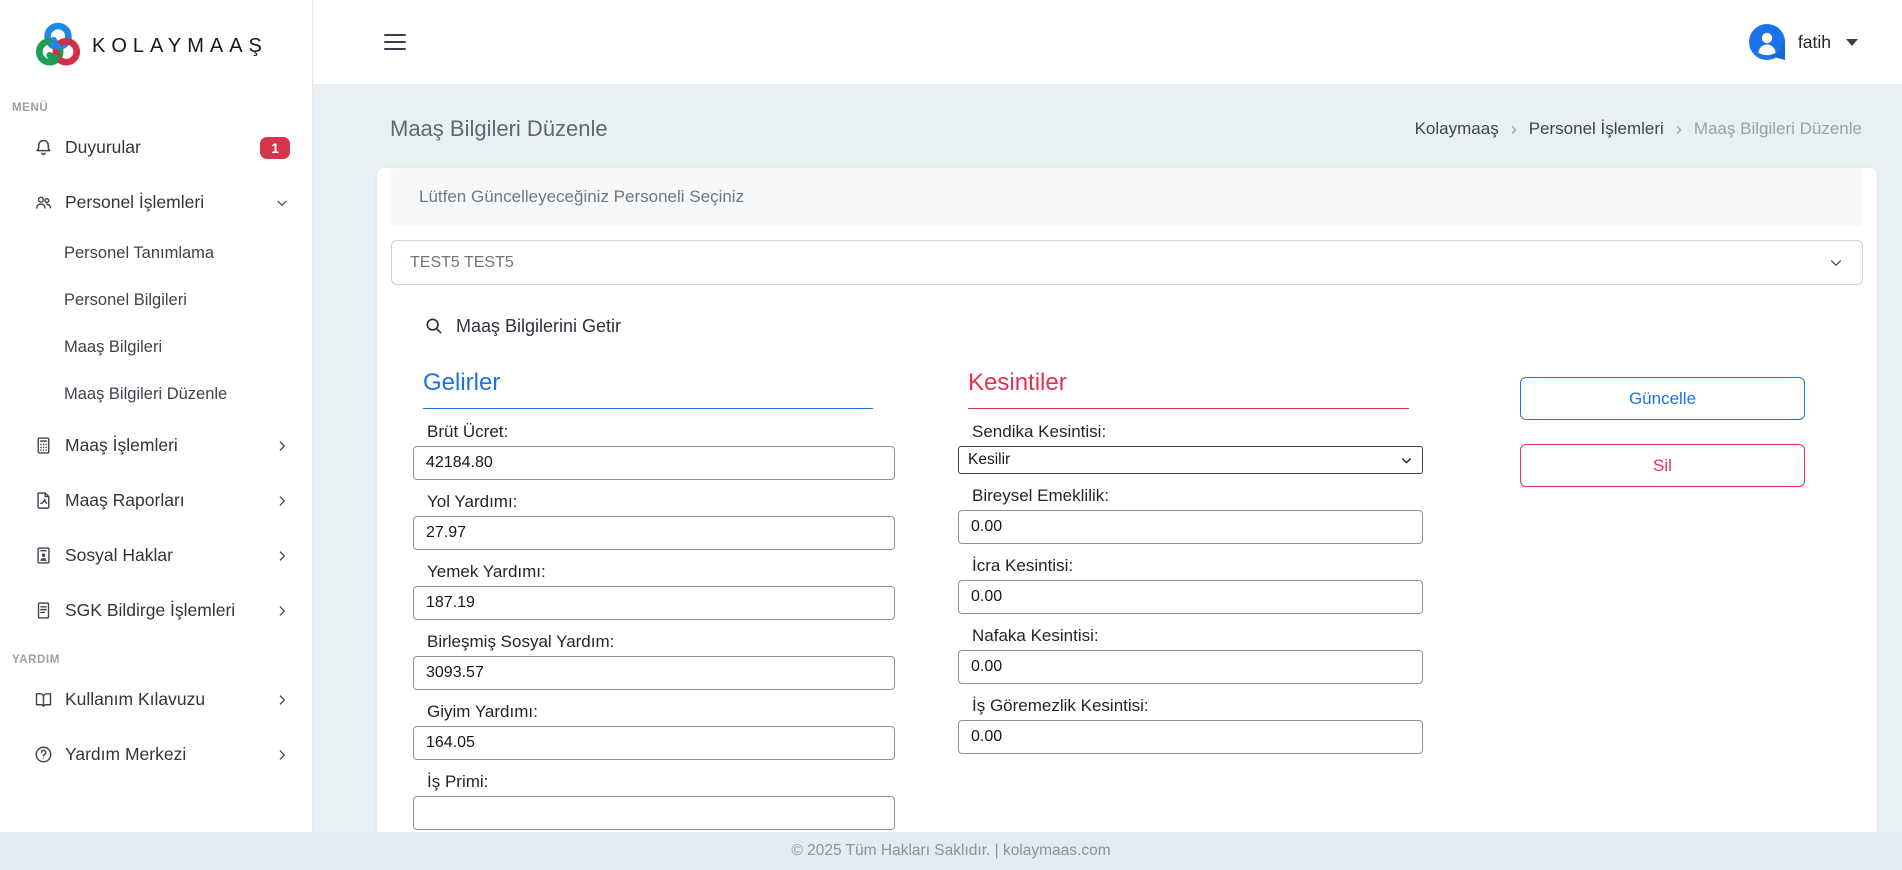 The height and width of the screenshot is (870, 1902). What do you see at coordinates (654, 673) in the screenshot?
I see `birlesmis-sosyal-yardim-input` at bounding box center [654, 673].